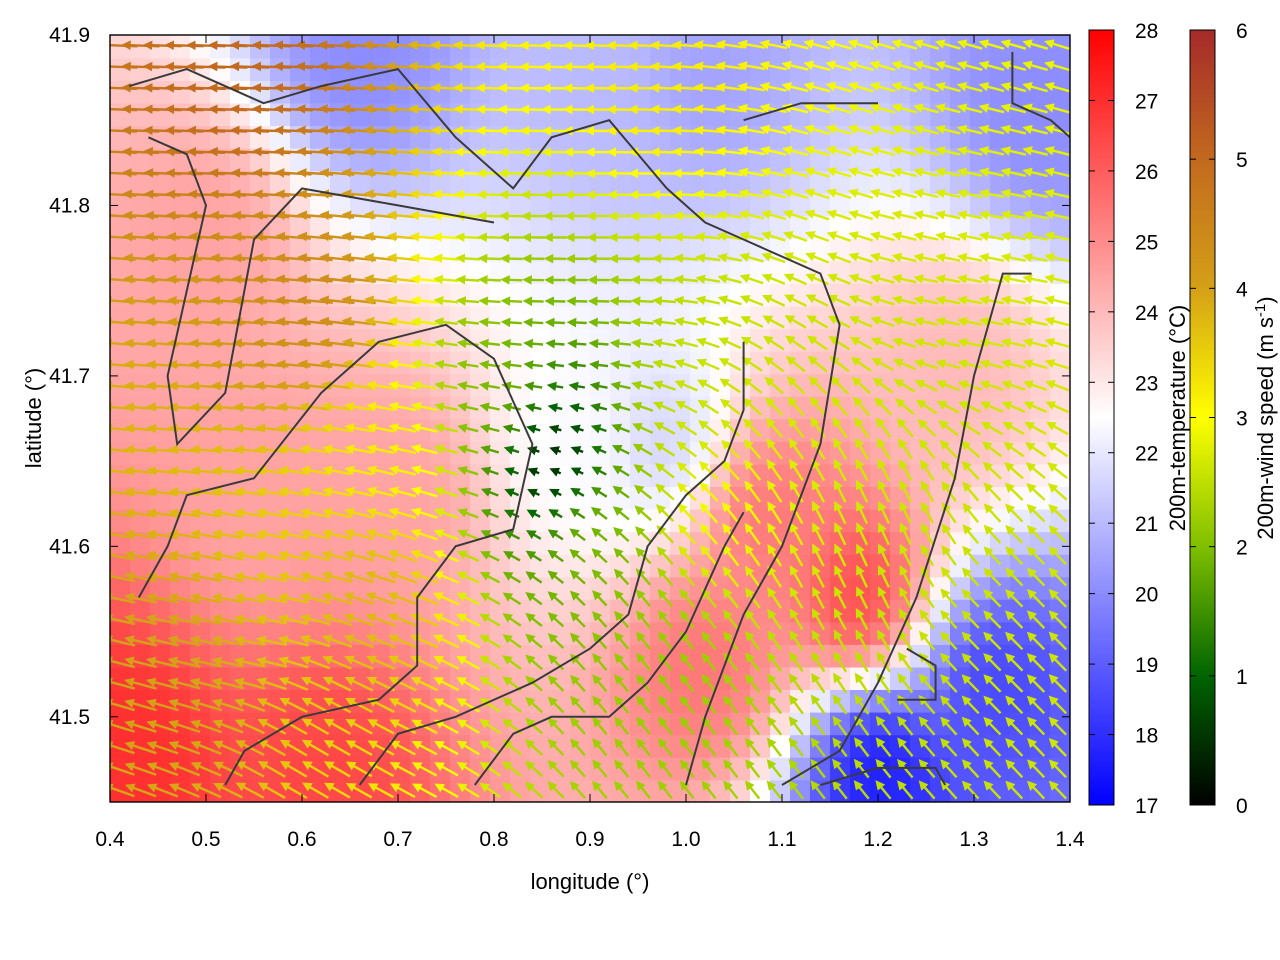  What do you see at coordinates (1070, 839) in the screenshot?
I see `x-tick-label: 1.4` at bounding box center [1070, 839].